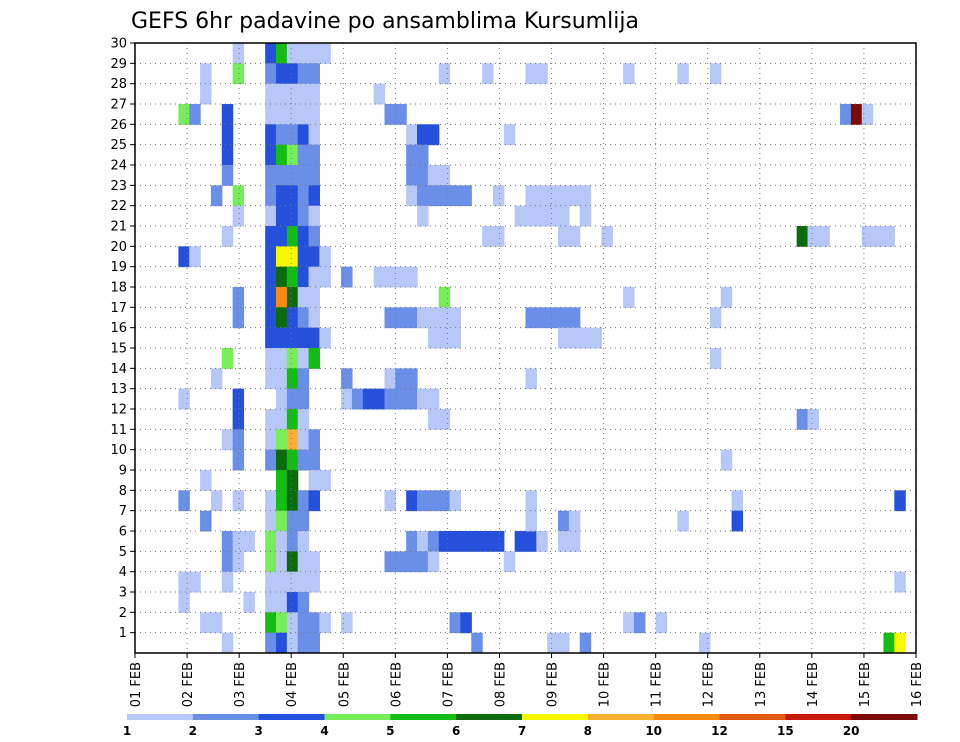 The height and width of the screenshot is (742, 960). What do you see at coordinates (396, 684) in the screenshot?
I see `x-tick-label: 06 FEB` at bounding box center [396, 684].